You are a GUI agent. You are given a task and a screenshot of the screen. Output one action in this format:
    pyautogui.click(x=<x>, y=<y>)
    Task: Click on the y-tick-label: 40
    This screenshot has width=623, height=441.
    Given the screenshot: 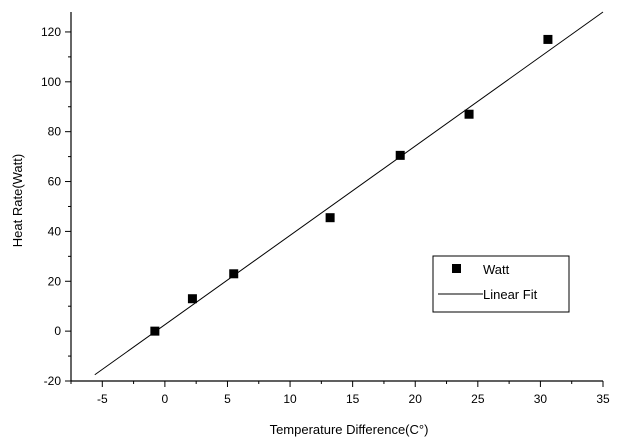 What is the action you would take?
    pyautogui.click(x=55, y=231)
    